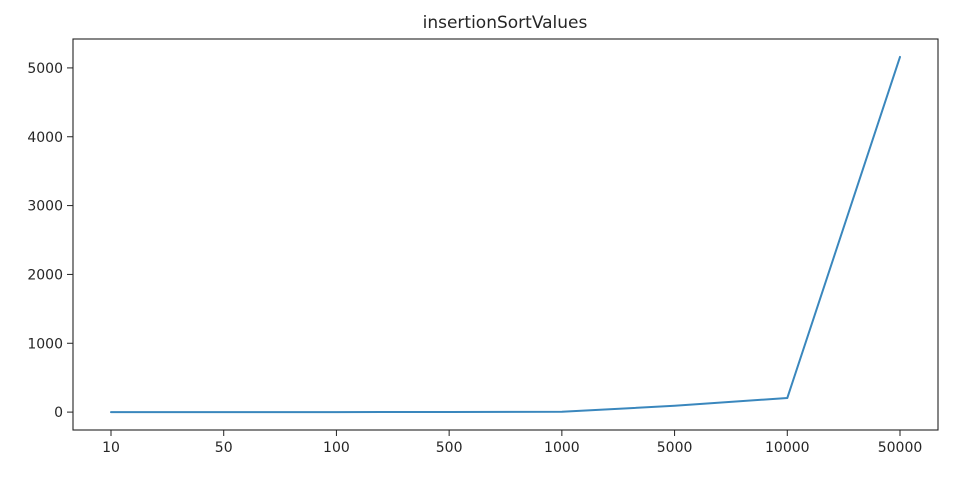 Image resolution: width=980 pixels, height=477 pixels. What do you see at coordinates (45, 344) in the screenshot?
I see `y-tick-label: 1000` at bounding box center [45, 344].